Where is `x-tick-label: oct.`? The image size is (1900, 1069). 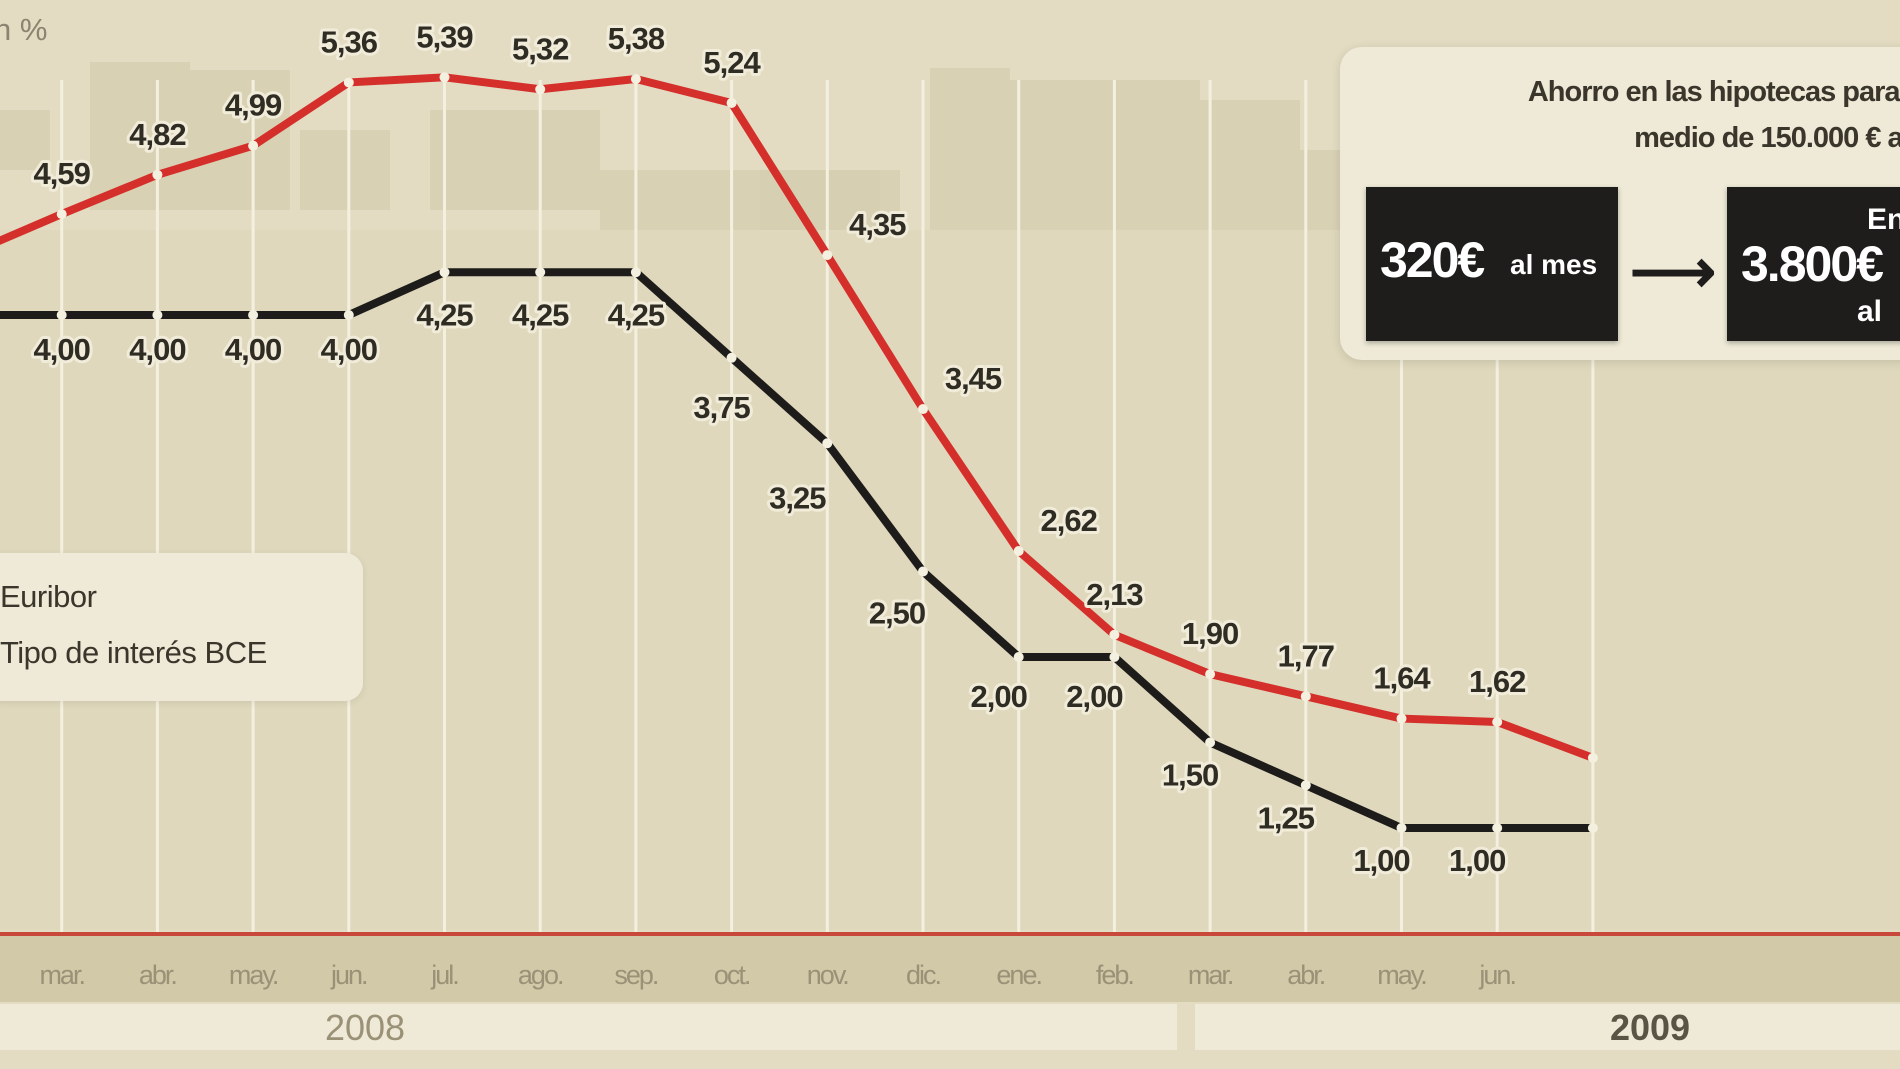
x-tick-label: oct. is located at coordinates (732, 975).